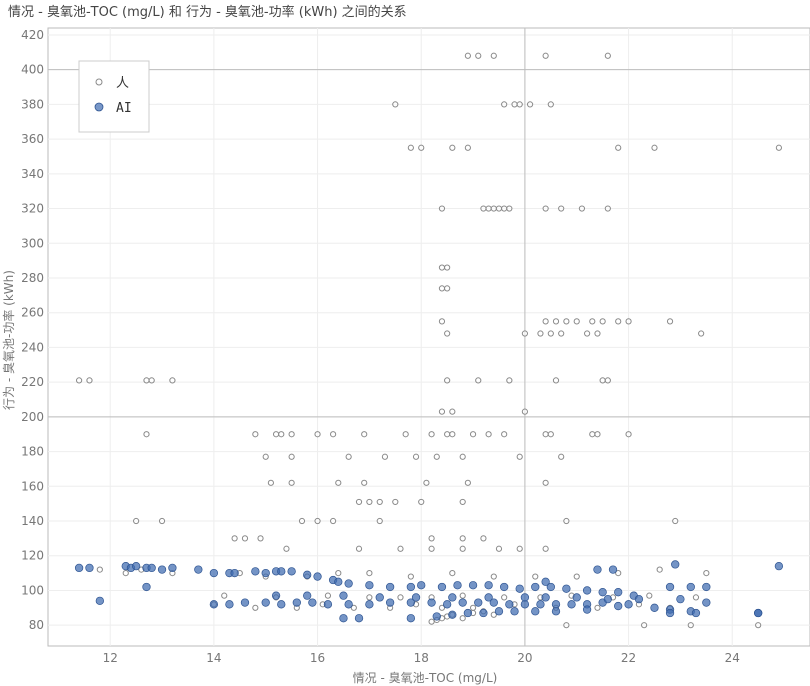 This screenshot has height=686, width=810. Describe the element at coordinates (32, 486) in the screenshot. I see `y-tick-label: 160` at that location.